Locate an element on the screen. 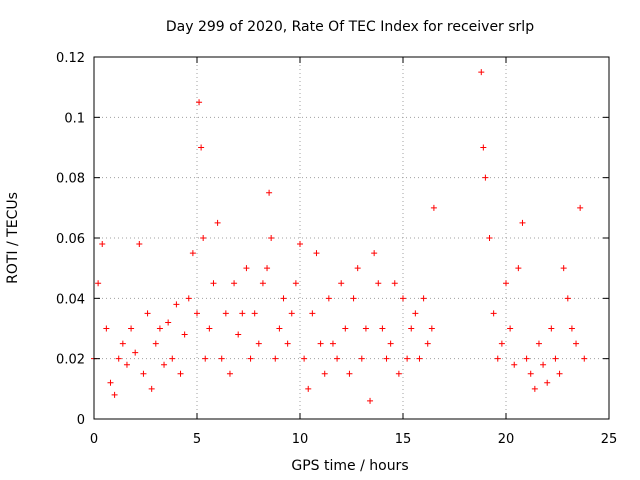 The image size is (640, 480). y-tick-label: 0.08 is located at coordinates (70, 179).